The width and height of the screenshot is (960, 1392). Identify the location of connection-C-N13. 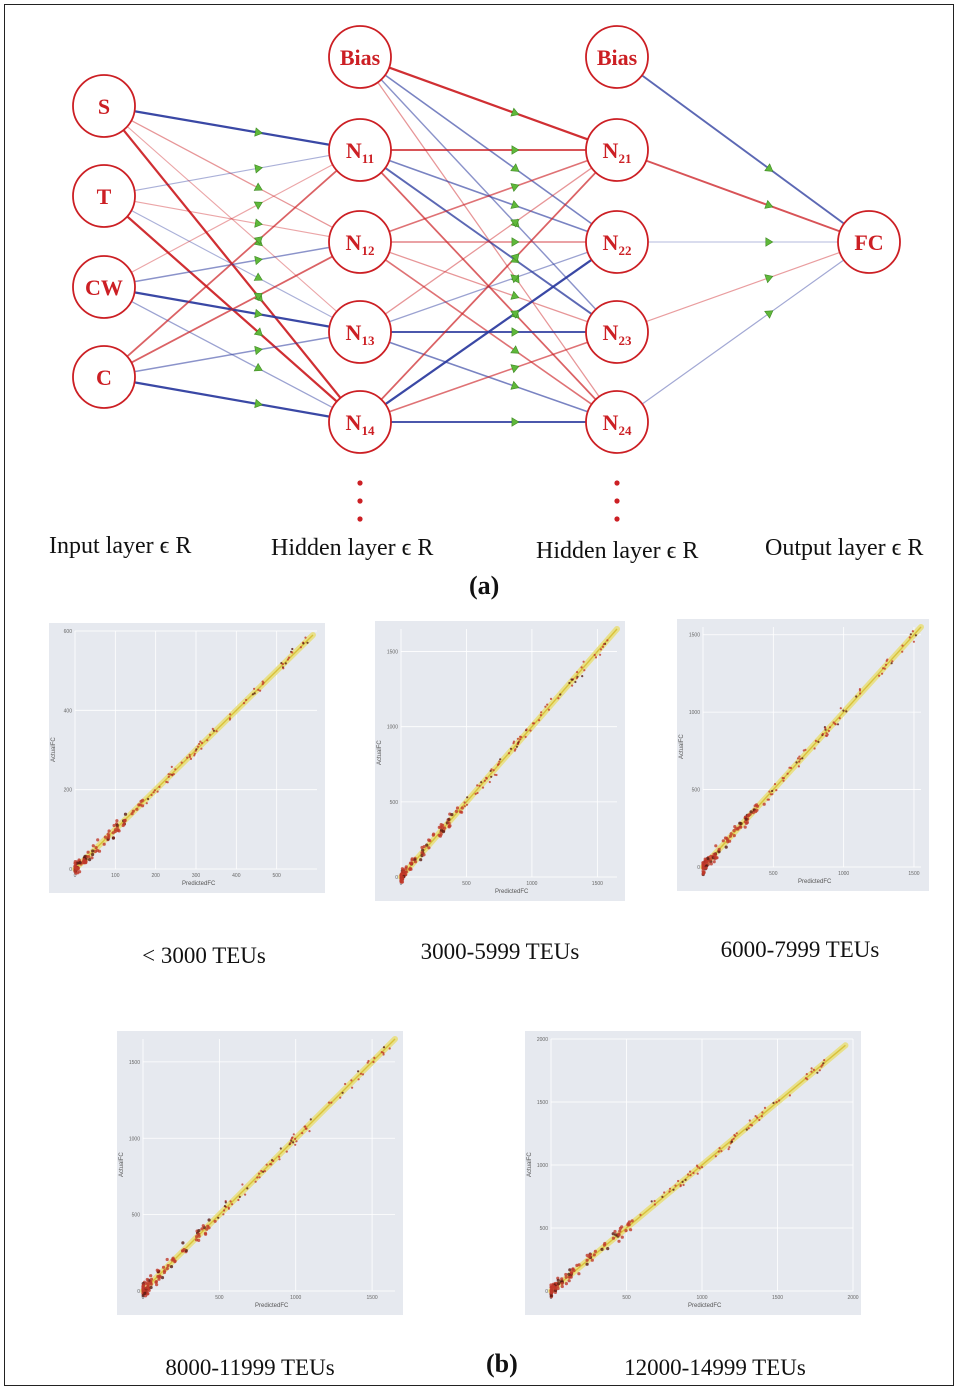
(232, 354).